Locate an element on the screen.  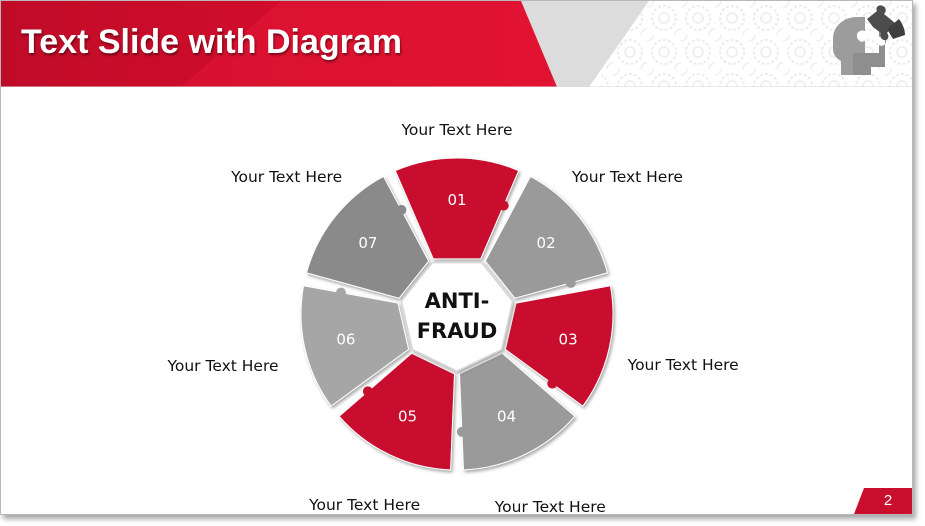
segment-label-03: Your Text Here is located at coordinates (683, 364).